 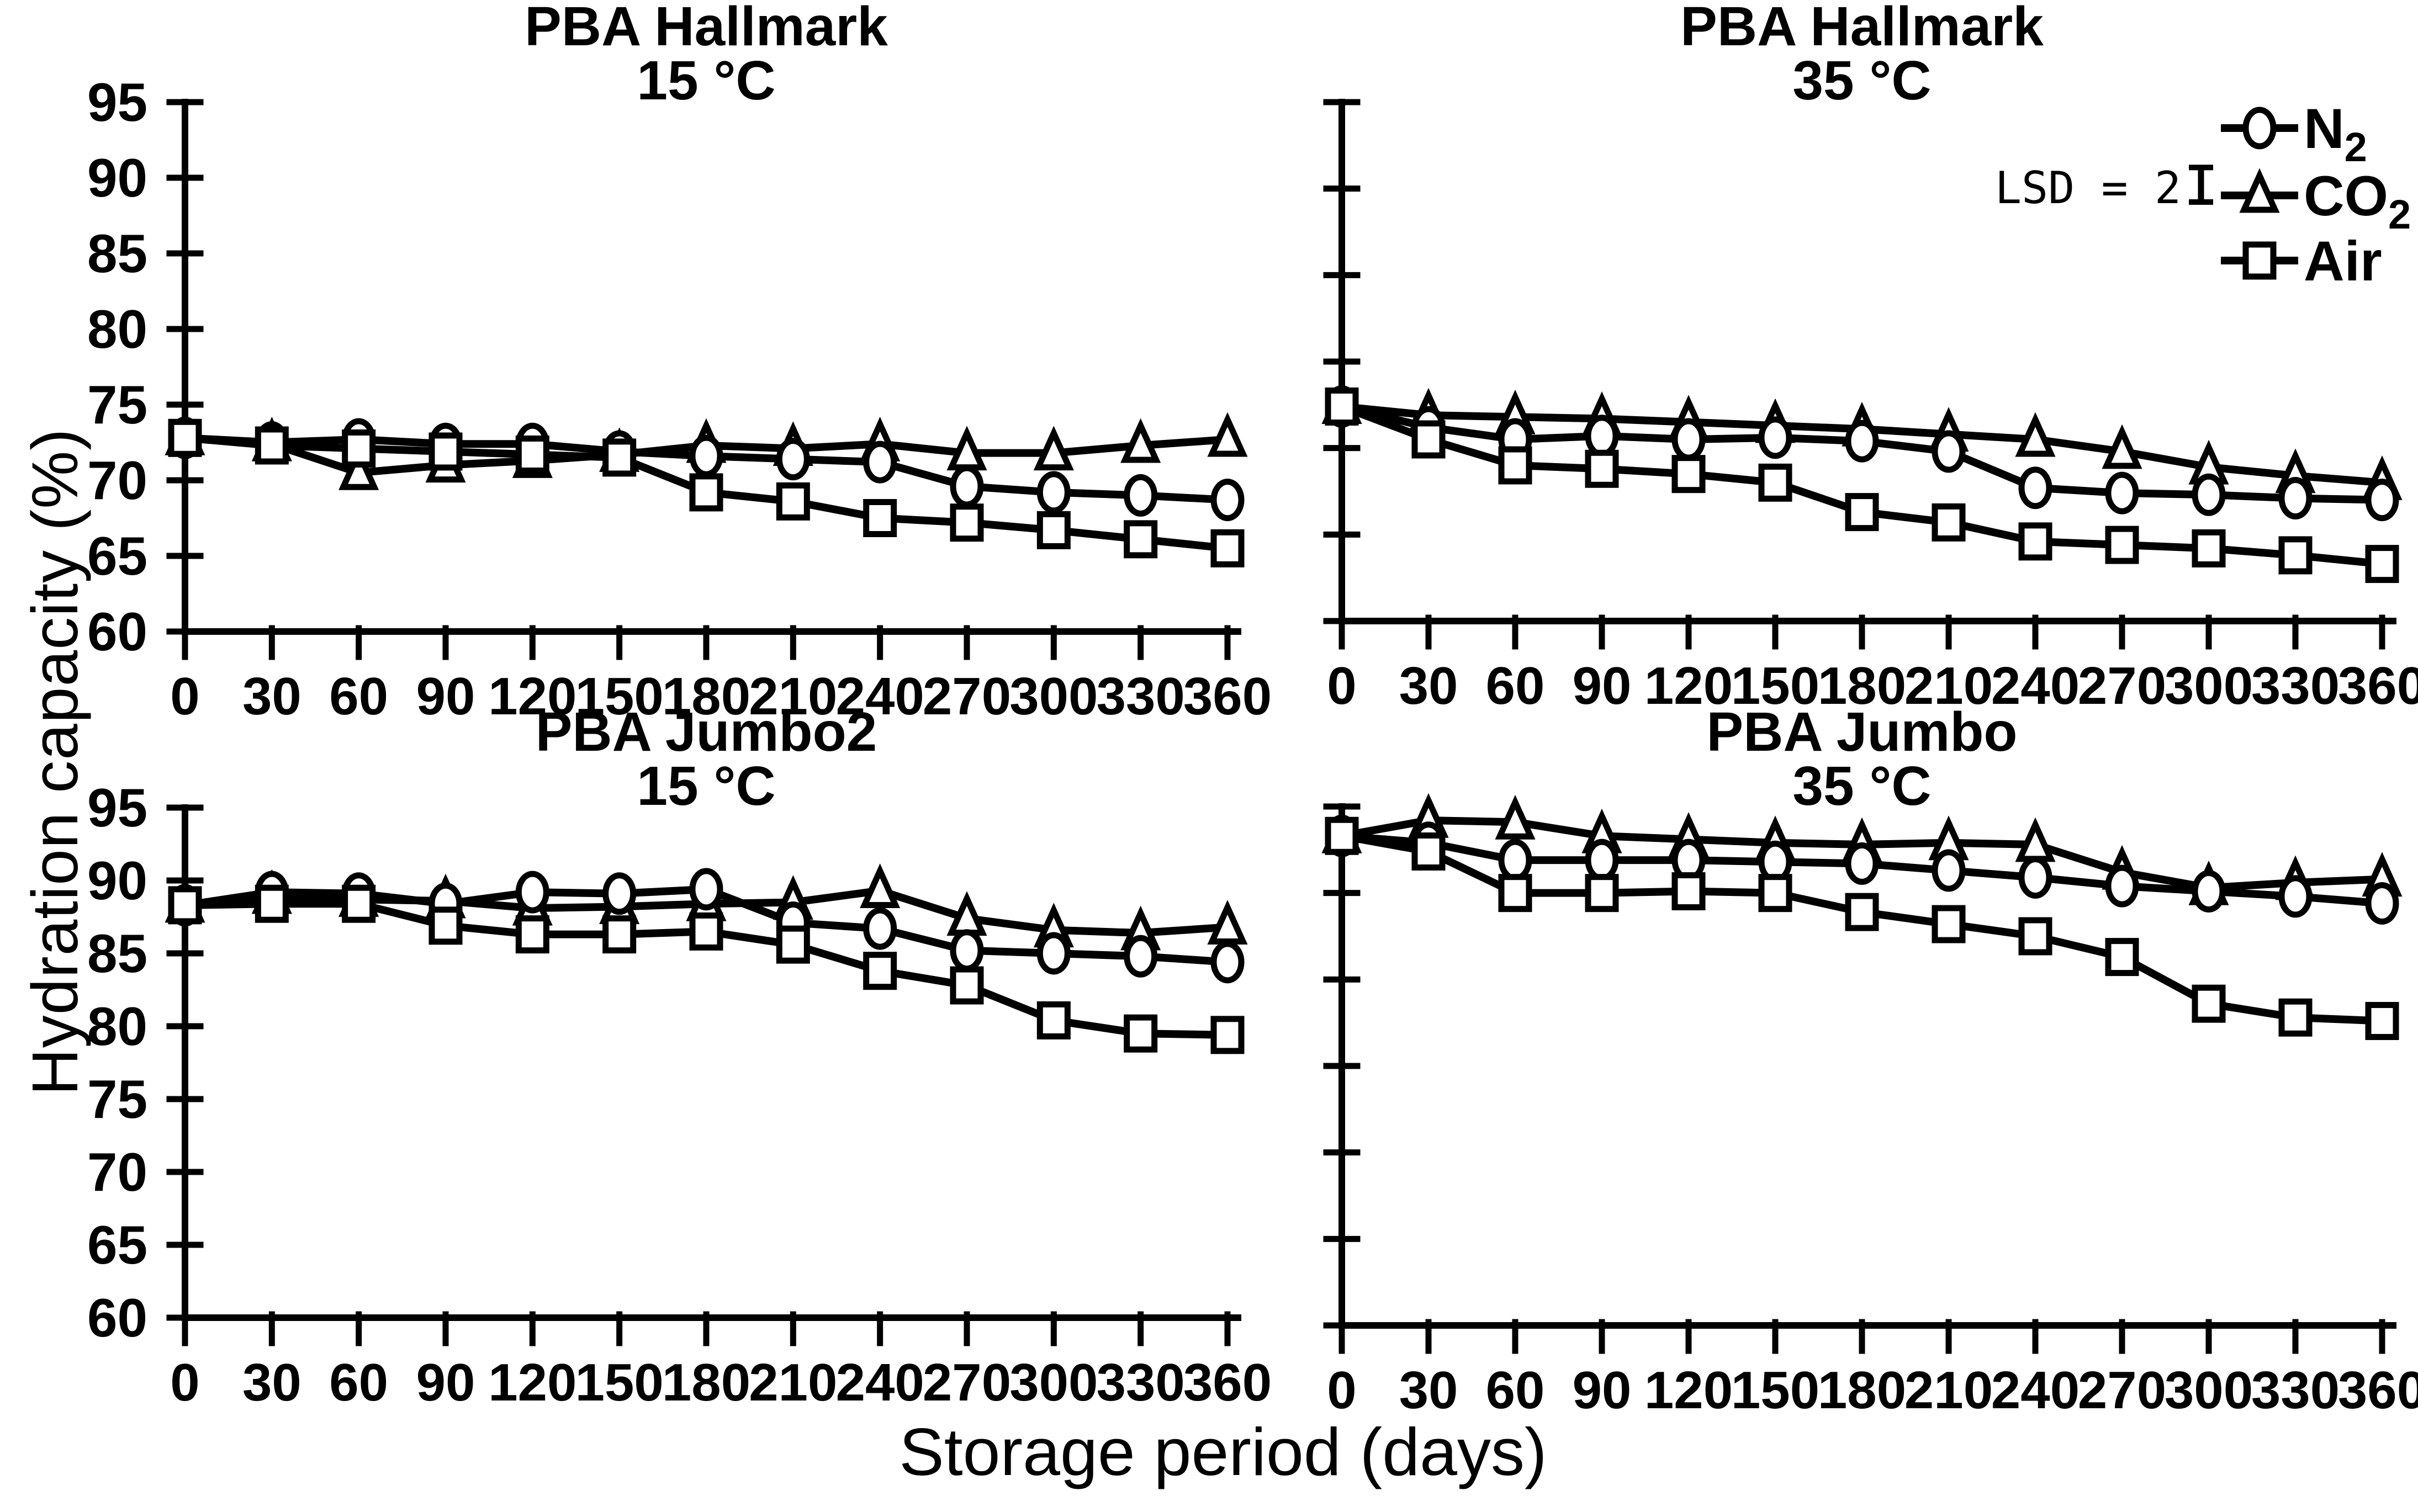 I want to click on lsd-annotation: LSD = 2, so click(x=2104, y=188).